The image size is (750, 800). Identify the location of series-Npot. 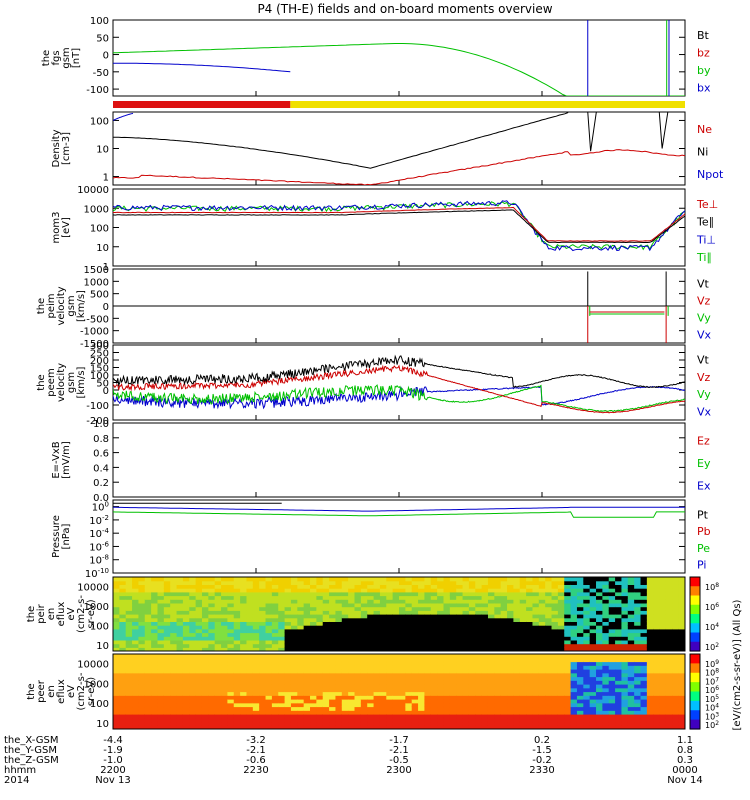
(123, 116).